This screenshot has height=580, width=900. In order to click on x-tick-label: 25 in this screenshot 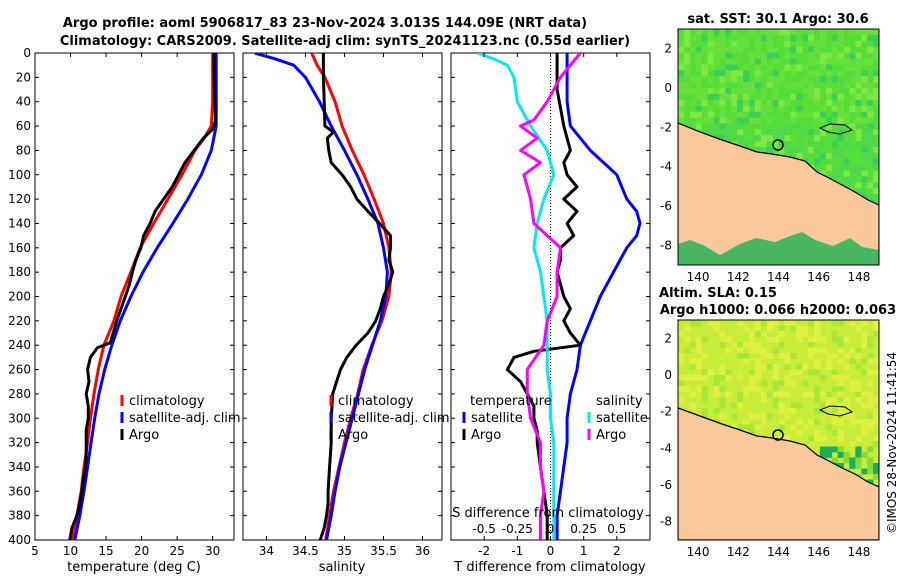, I will do `click(177, 551)`.